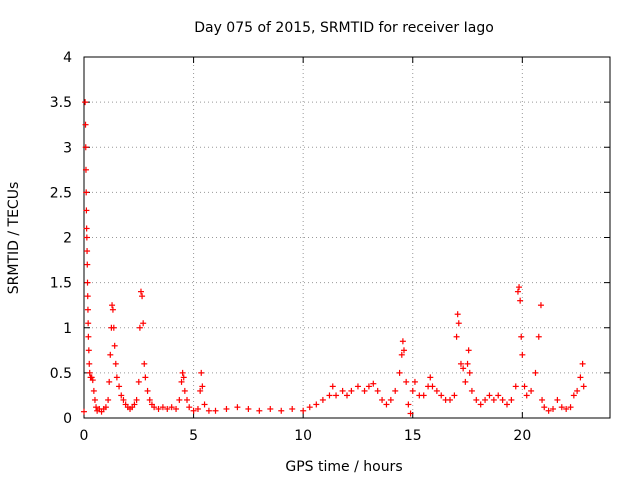  Describe the element at coordinates (61, 193) in the screenshot. I see `y-tick-label: 2.5` at that location.